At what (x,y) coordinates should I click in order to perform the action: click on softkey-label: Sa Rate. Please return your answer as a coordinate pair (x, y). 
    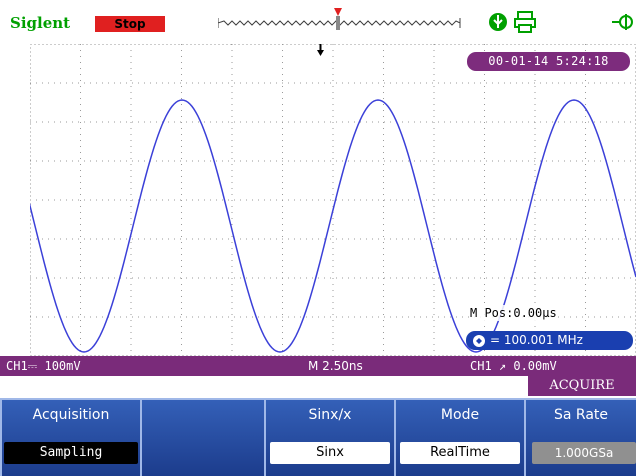
    Looking at the image, I should click on (581, 415).